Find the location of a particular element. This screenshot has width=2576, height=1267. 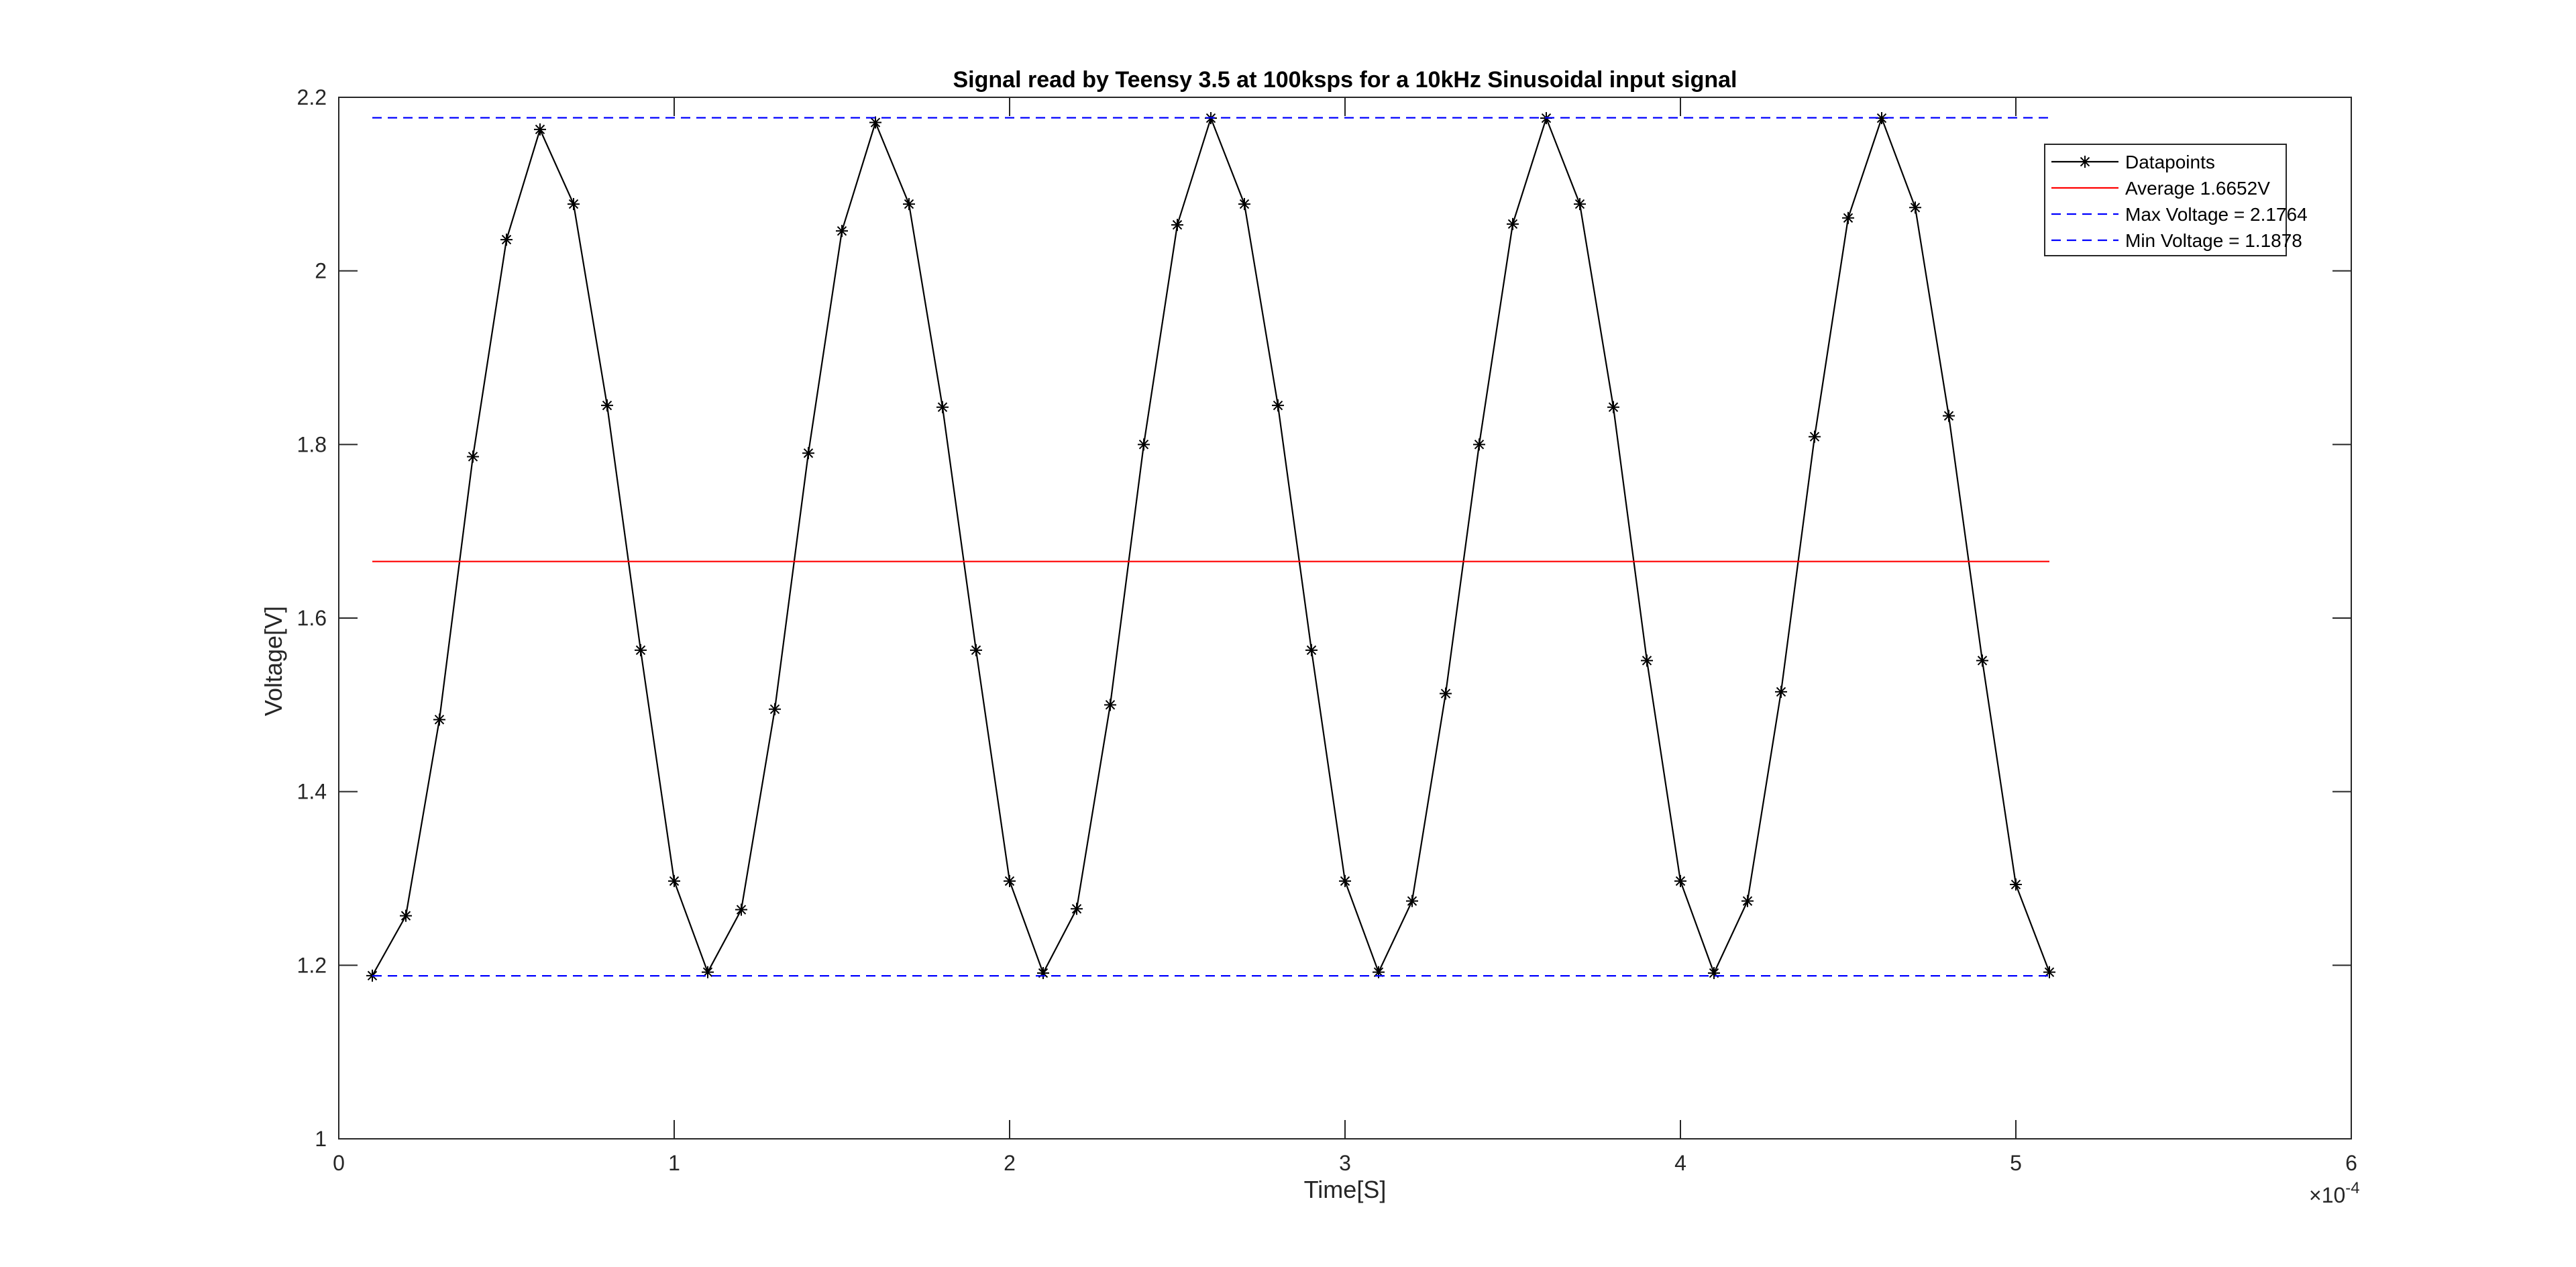

x-tick-label: 5 is located at coordinates (2016, 1163).